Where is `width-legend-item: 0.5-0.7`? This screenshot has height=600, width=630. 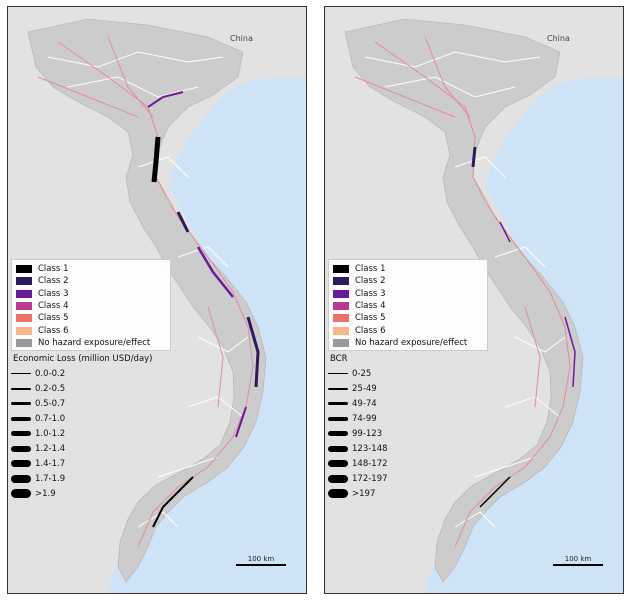
width-legend-item: 0.5-0.7 is located at coordinates (91, 403).